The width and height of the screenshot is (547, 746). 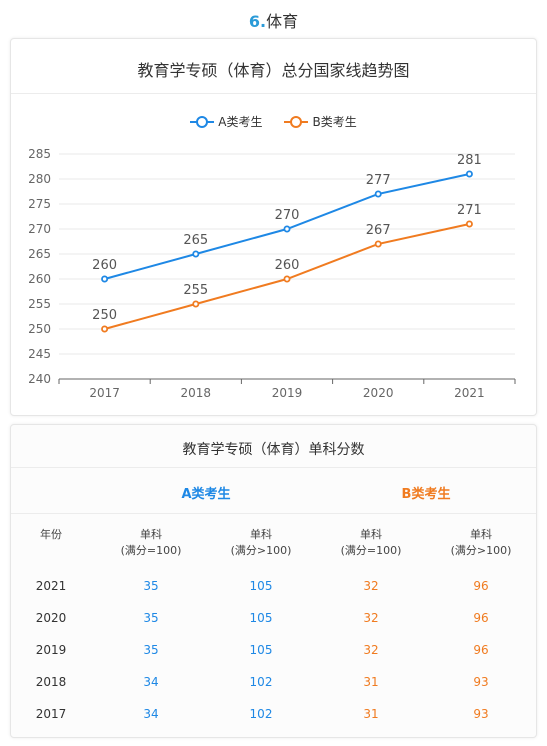 I want to click on chart-legend: A类考生 B类考生, so click(x=273, y=121).